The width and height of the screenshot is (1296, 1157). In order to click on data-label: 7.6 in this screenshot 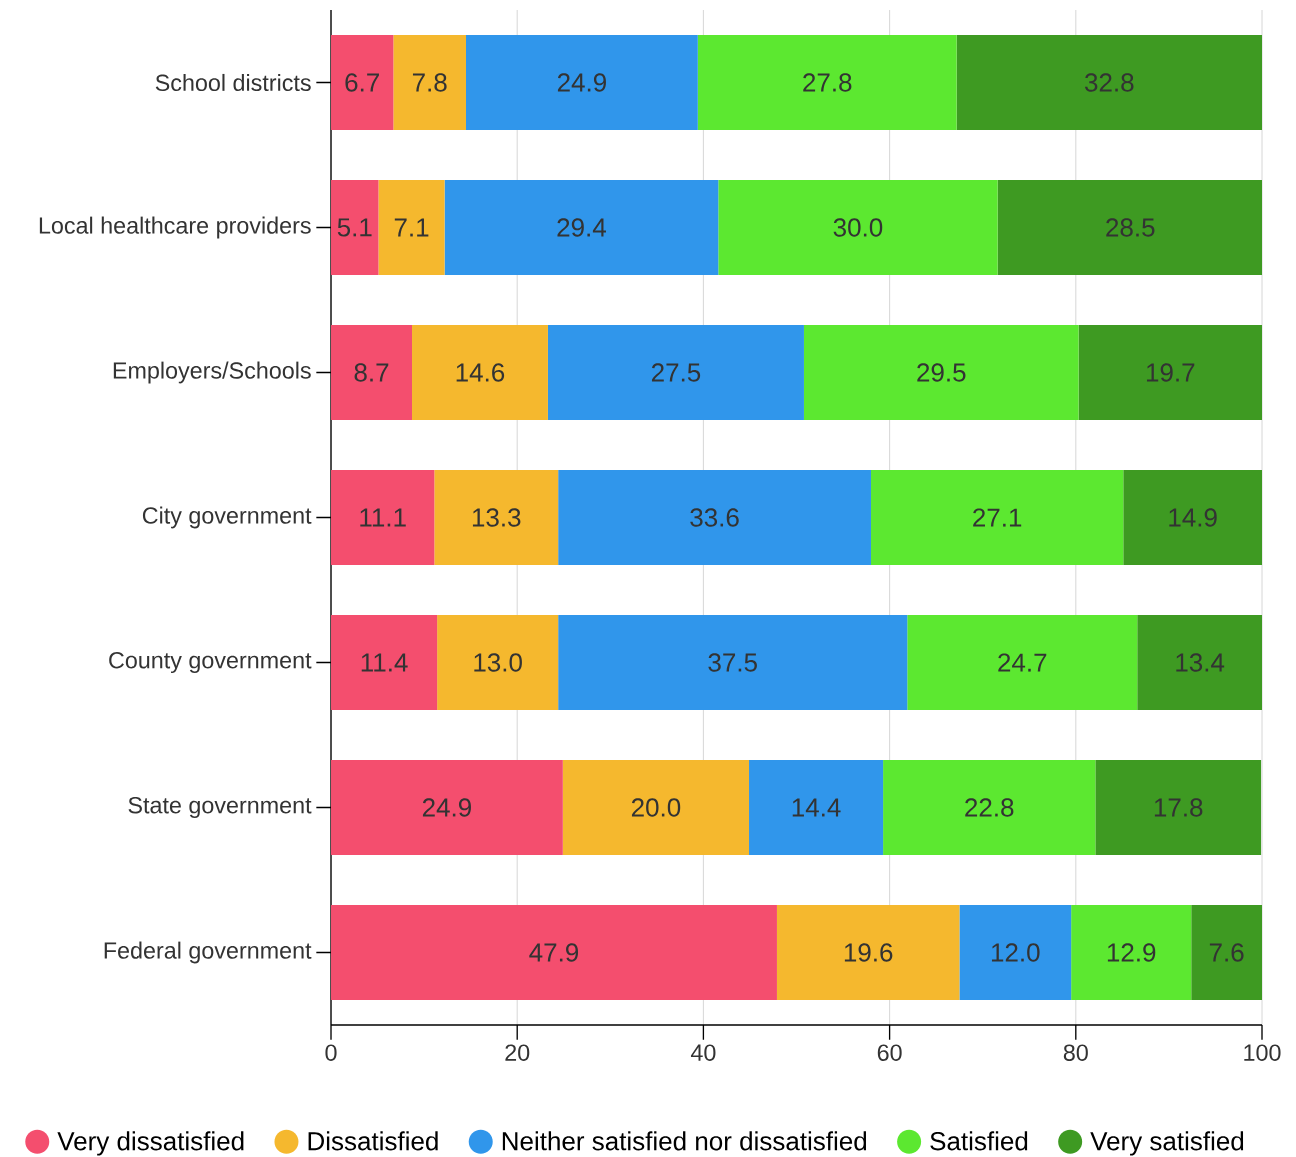, I will do `click(1226, 952)`.